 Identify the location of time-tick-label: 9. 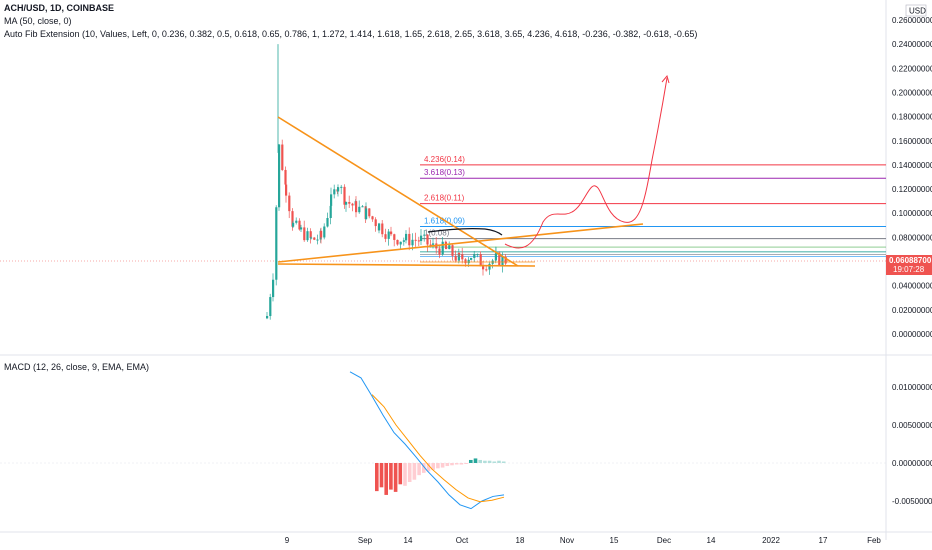
(287, 540).